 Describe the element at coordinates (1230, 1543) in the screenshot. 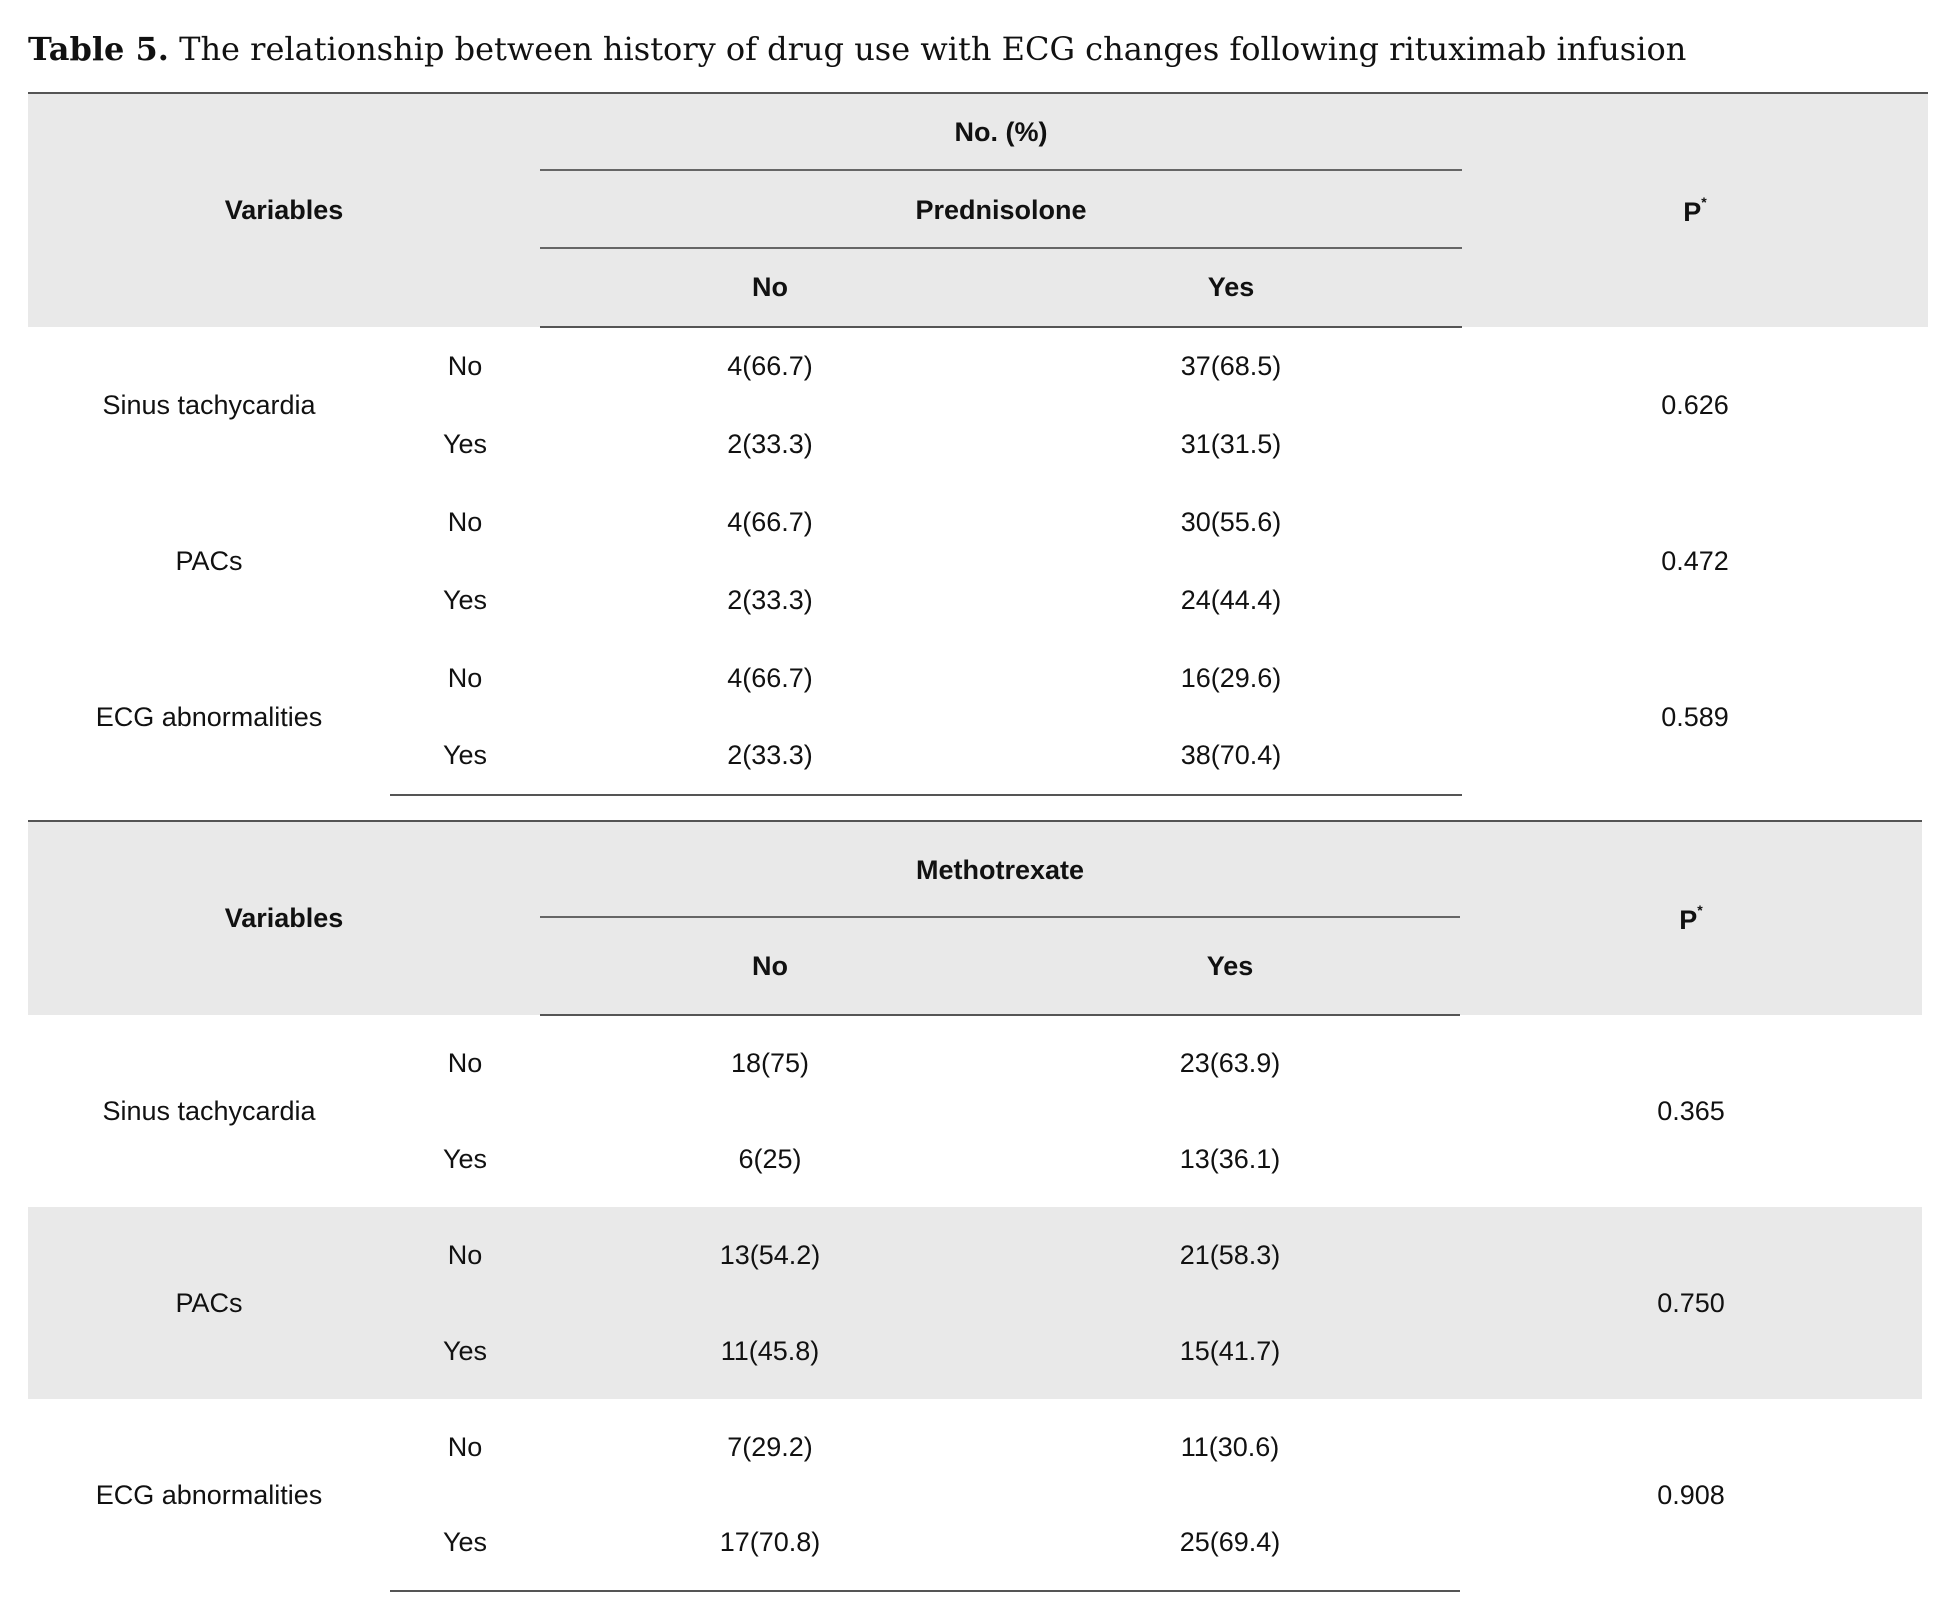

I see `value-cell: 25(69.4)` at that location.